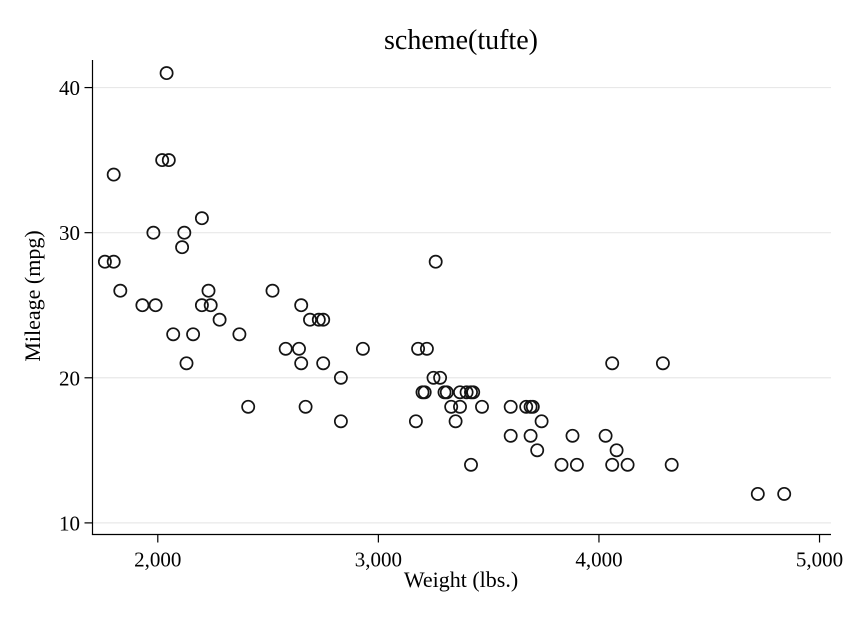 The image size is (853, 621). Describe the element at coordinates (69, 378) in the screenshot. I see `y-tick-label-20: 20` at that location.